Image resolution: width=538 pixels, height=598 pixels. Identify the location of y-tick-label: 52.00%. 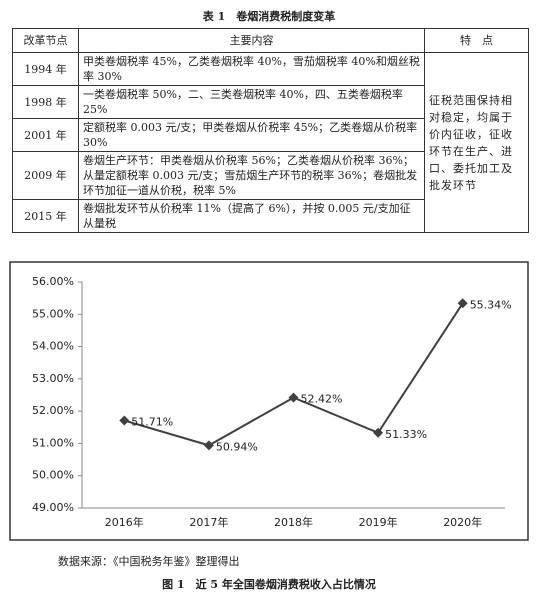
(53, 410).